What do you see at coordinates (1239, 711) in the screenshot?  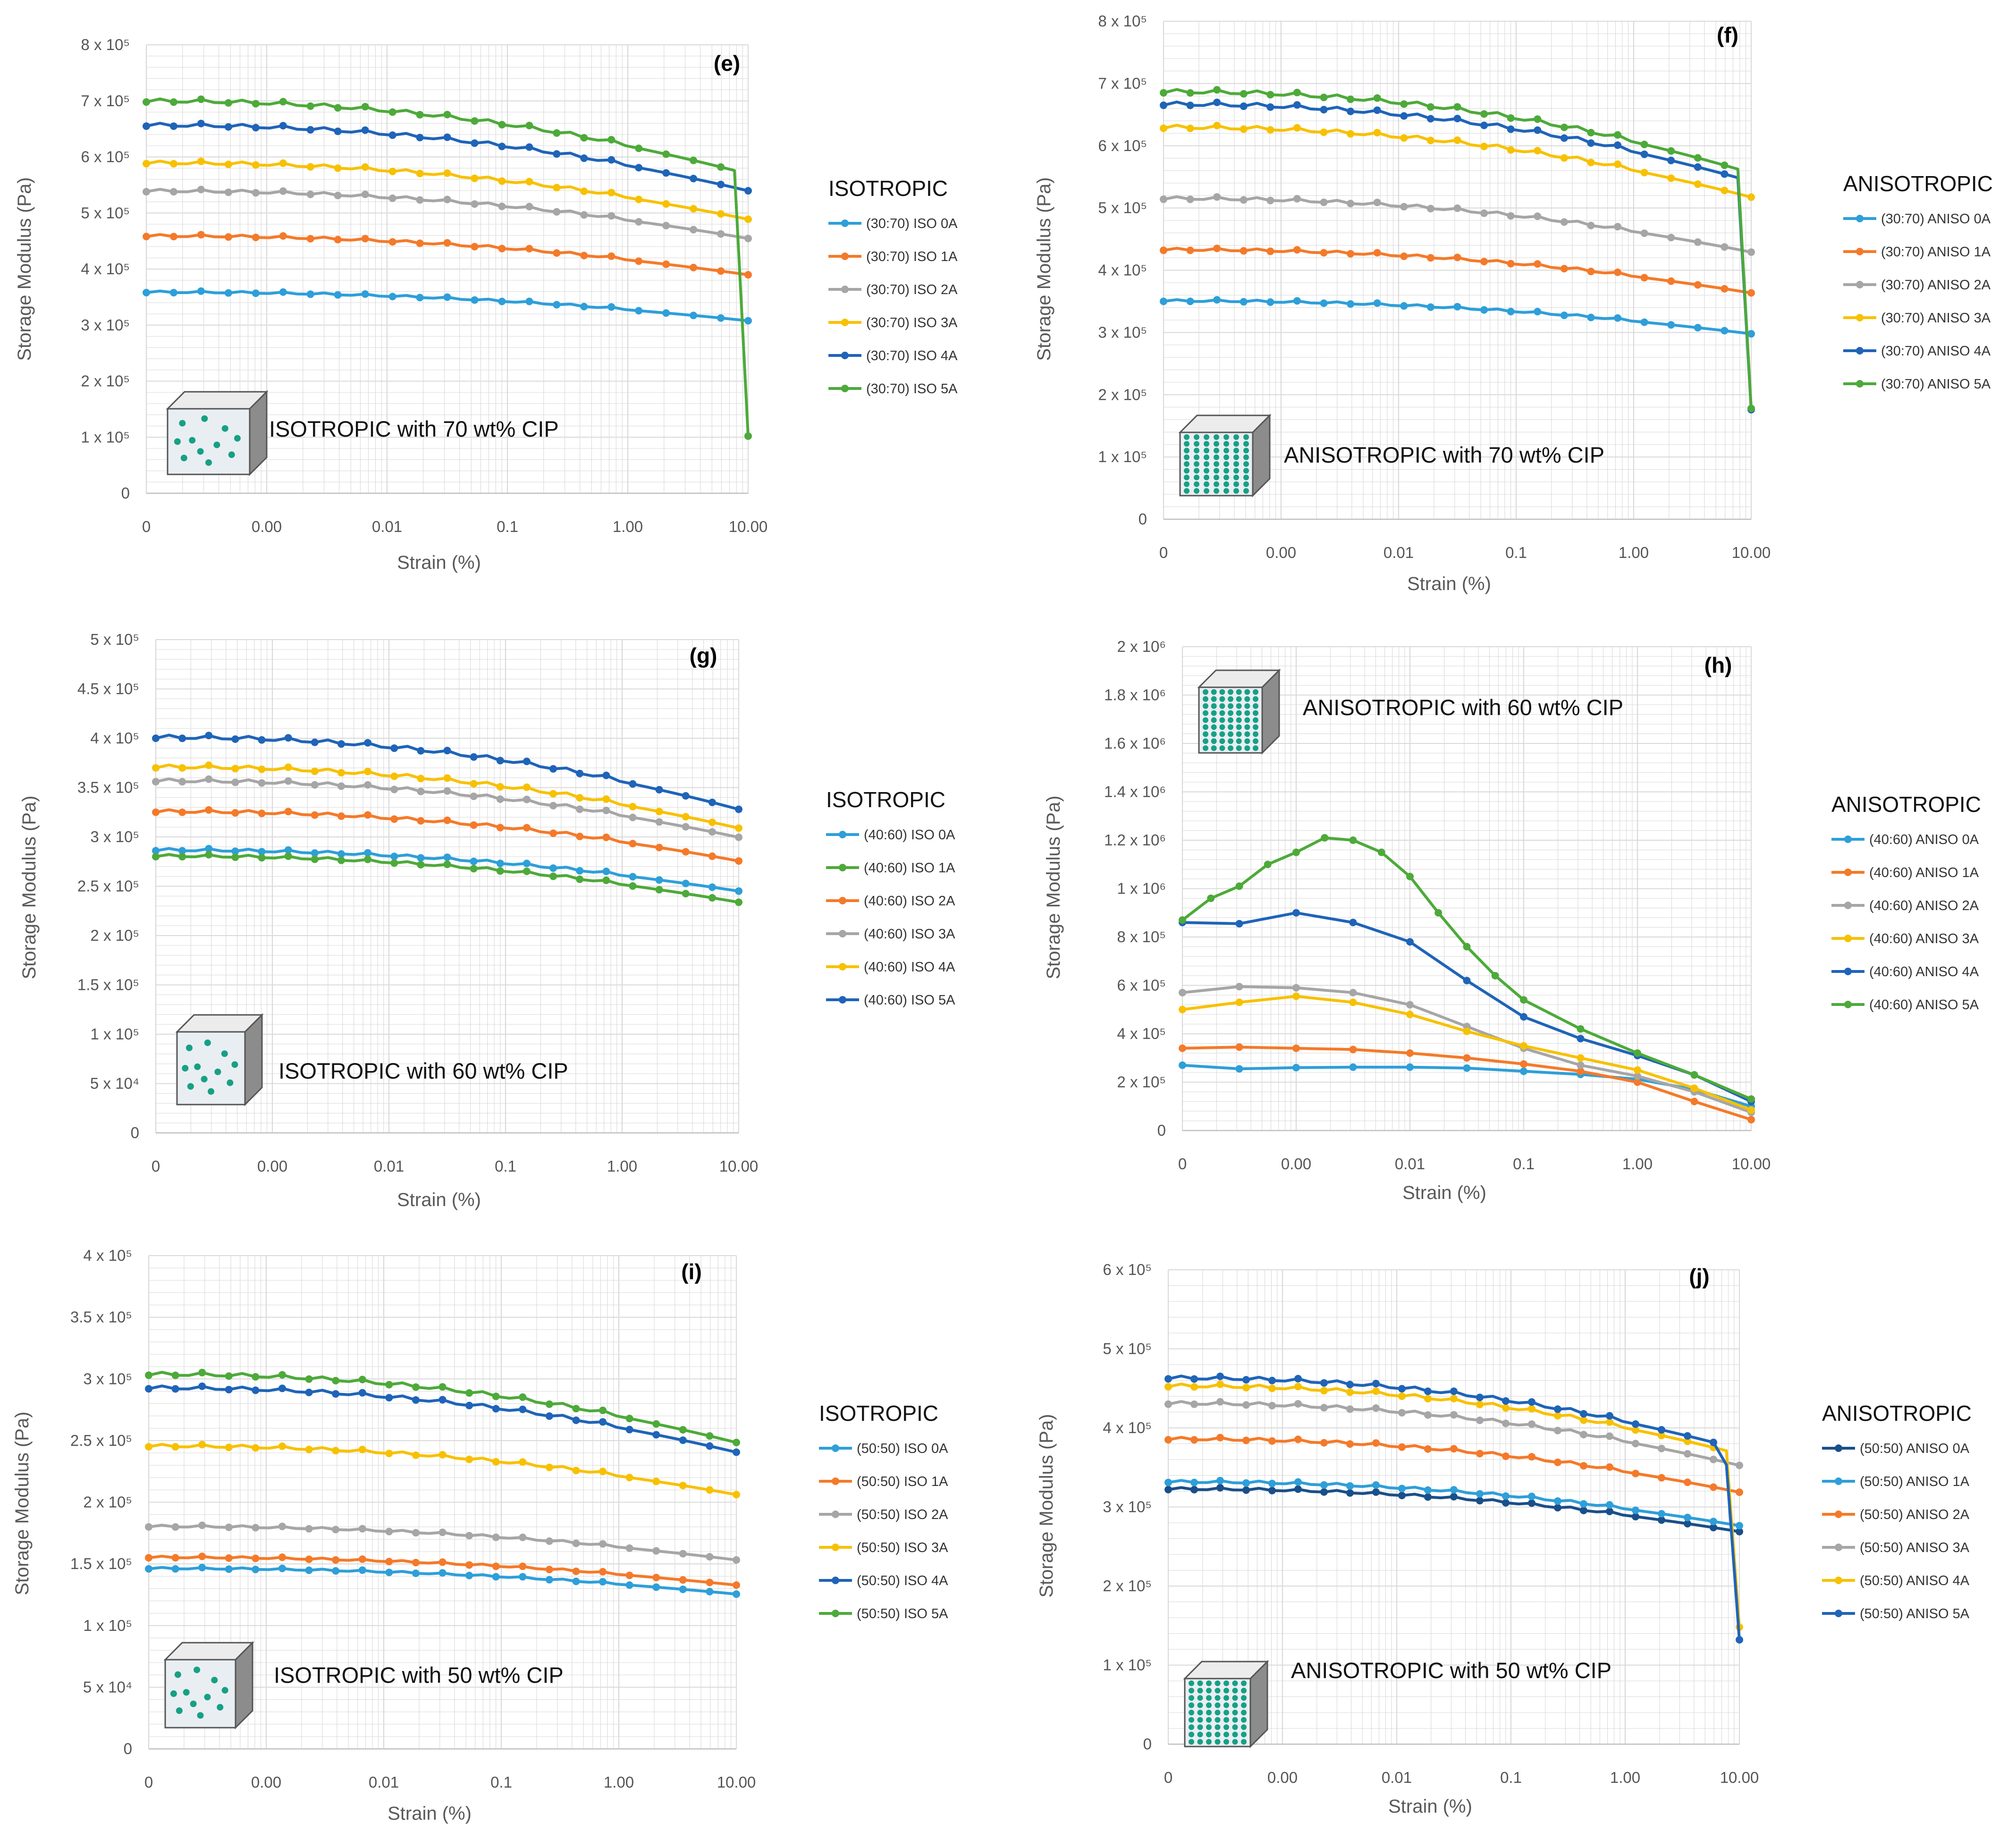 I see `cube-illustration` at bounding box center [1239, 711].